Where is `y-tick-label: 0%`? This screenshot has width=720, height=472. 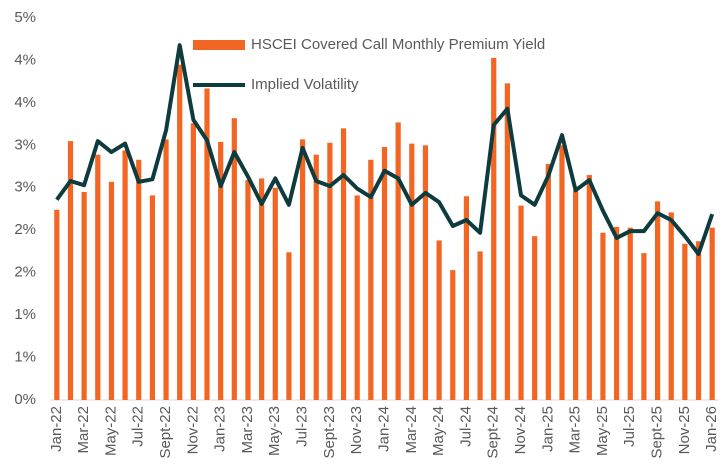 y-tick-label: 0% is located at coordinates (25, 399).